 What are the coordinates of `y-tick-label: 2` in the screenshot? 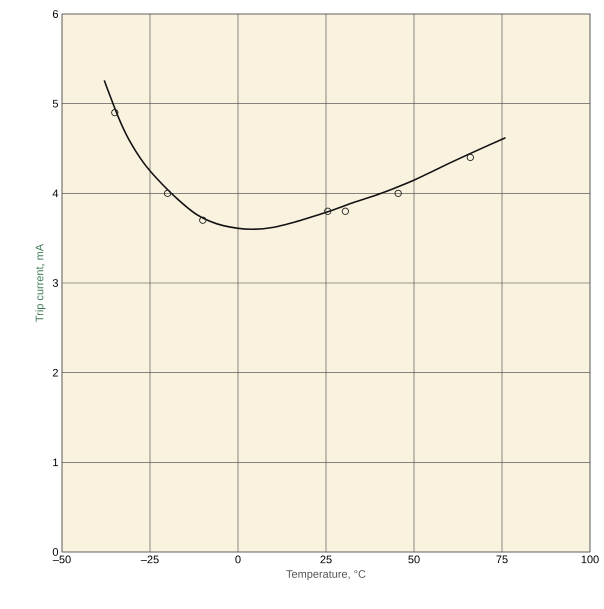 It's located at (55, 372).